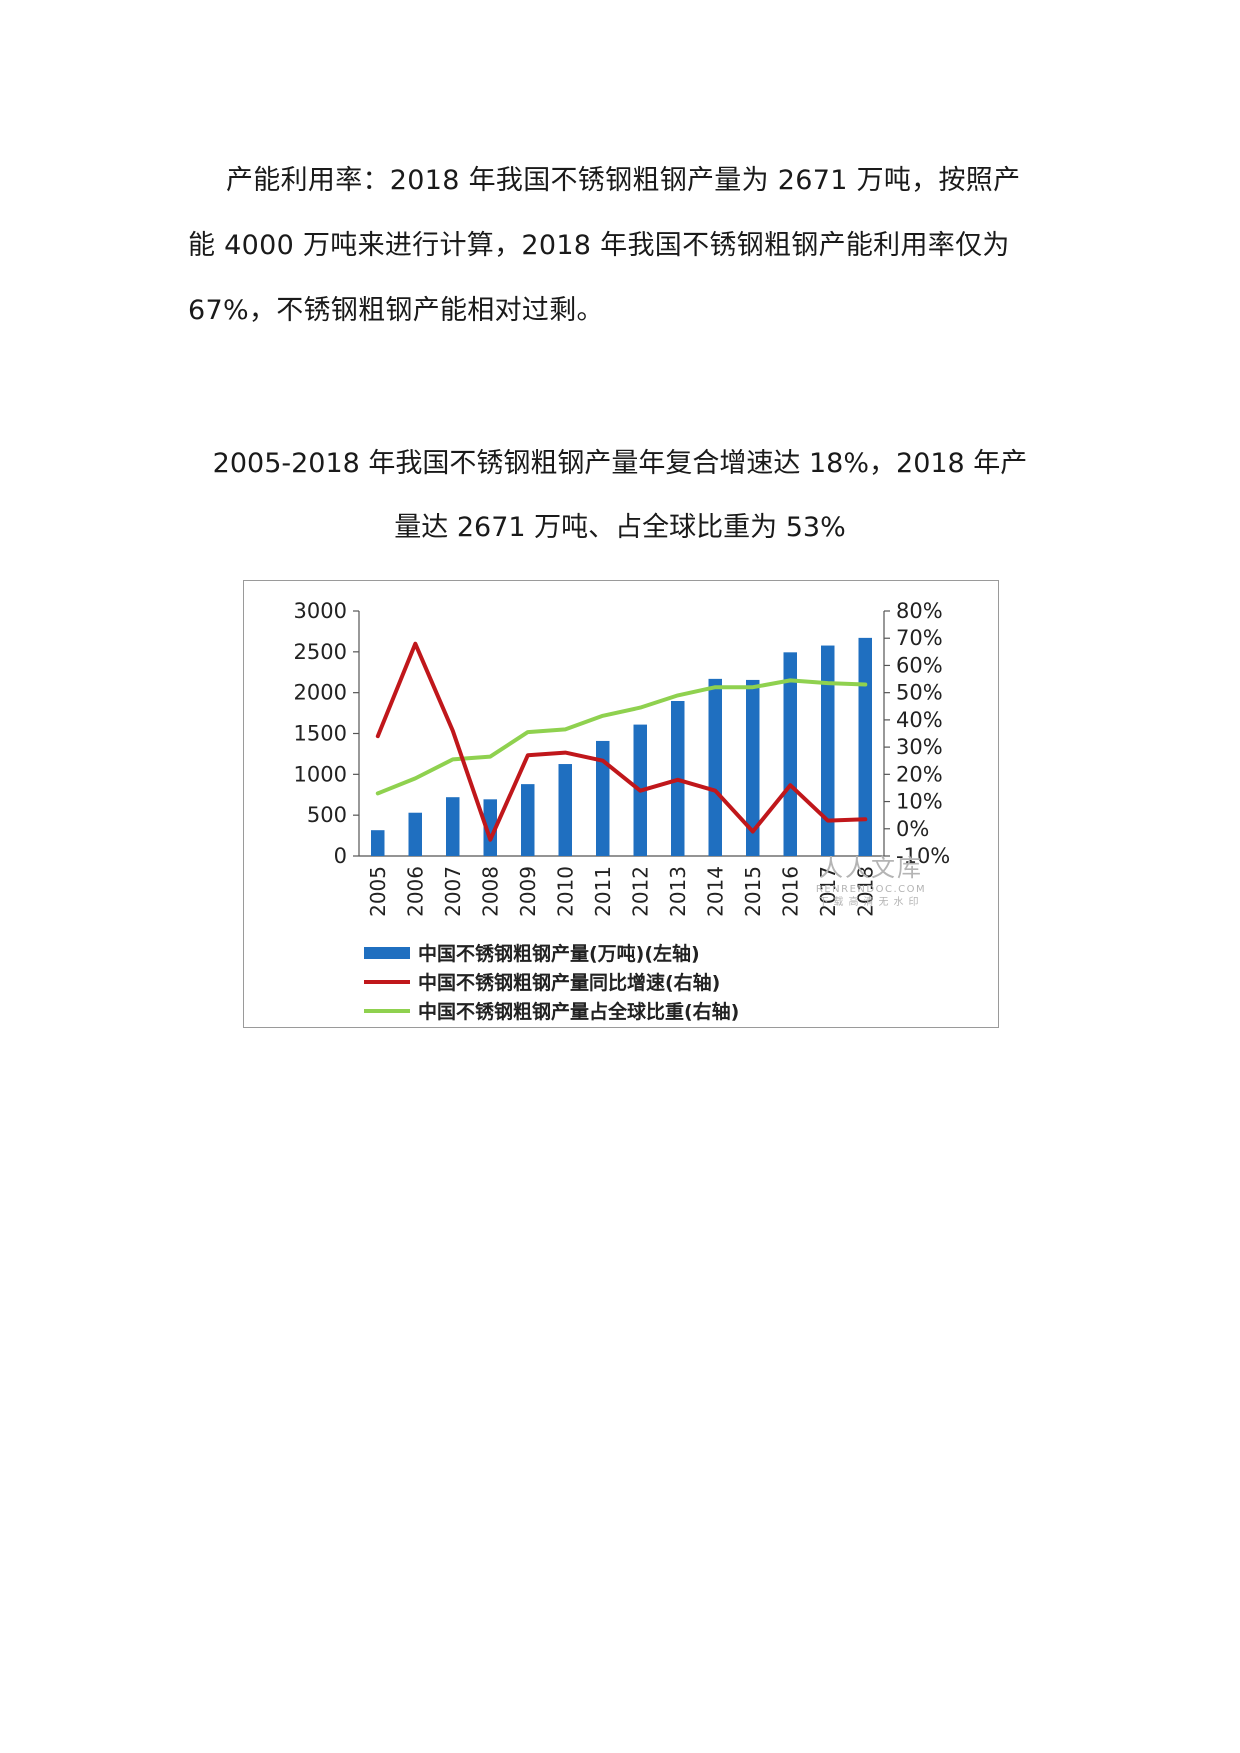  What do you see at coordinates (565, 891) in the screenshot?
I see `x-tick-label: 2010` at bounding box center [565, 891].